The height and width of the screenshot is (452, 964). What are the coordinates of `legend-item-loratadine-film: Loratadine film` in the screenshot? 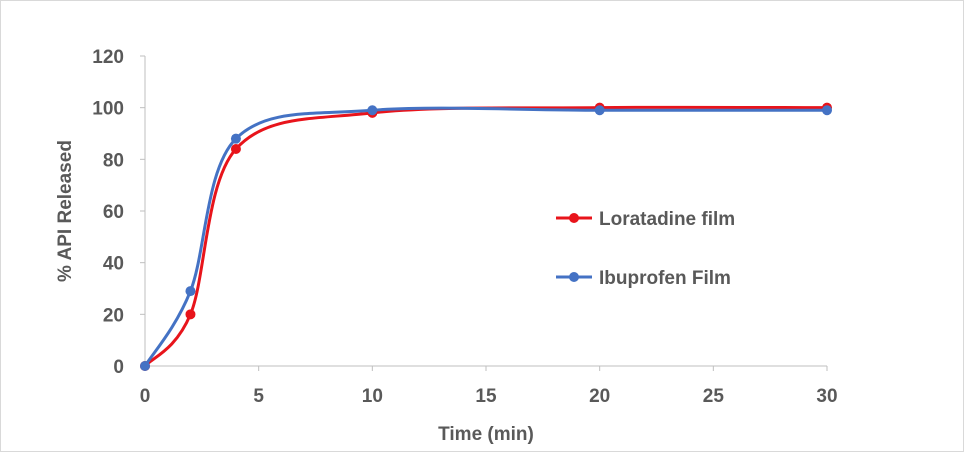 It's located at (645, 219).